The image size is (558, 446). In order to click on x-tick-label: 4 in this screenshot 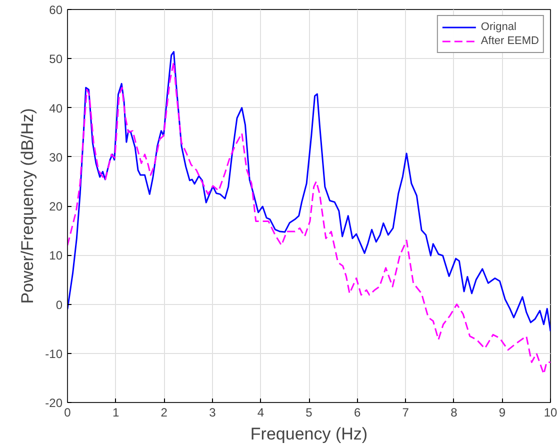, I will do `click(260, 413)`.